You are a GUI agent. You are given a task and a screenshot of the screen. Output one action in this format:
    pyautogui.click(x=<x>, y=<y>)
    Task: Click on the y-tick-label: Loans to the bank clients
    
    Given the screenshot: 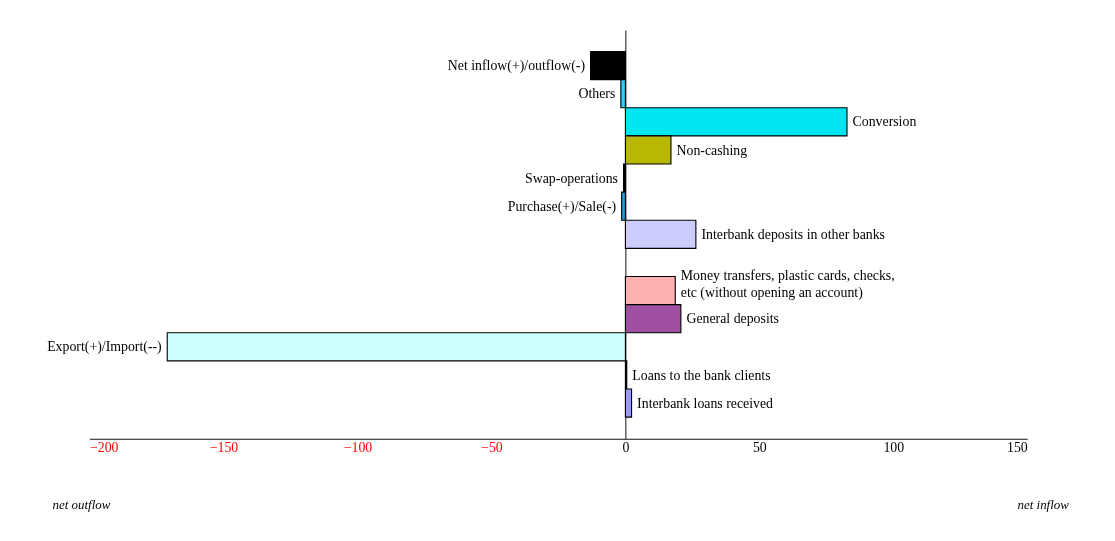 What is the action you would take?
    pyautogui.click(x=701, y=375)
    